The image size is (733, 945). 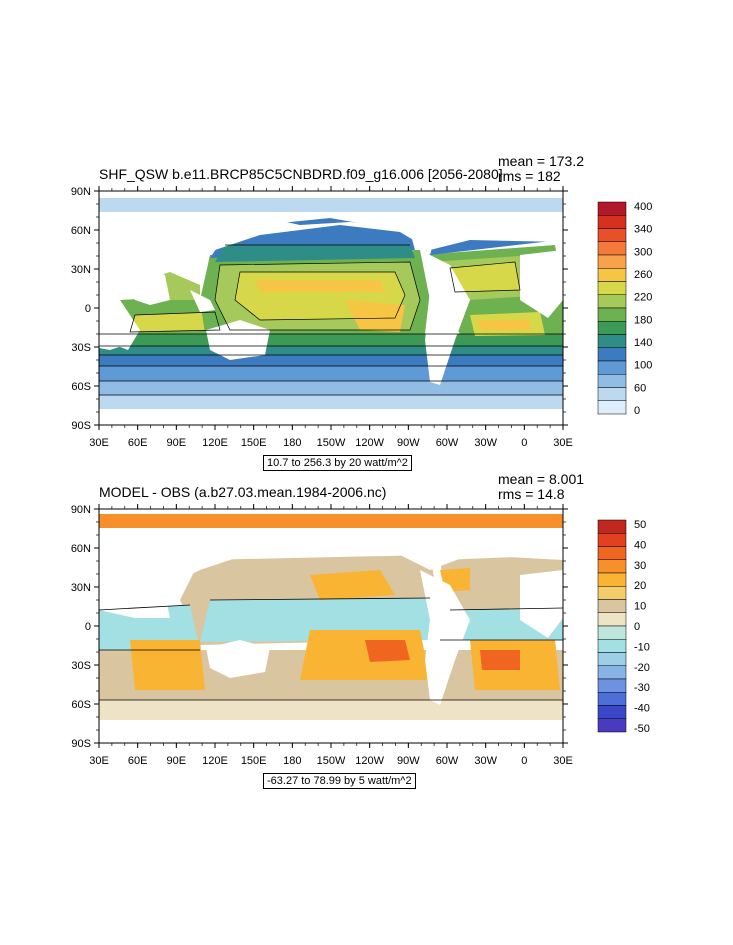 I want to click on colorbar-label: 60, so click(x=640, y=388).